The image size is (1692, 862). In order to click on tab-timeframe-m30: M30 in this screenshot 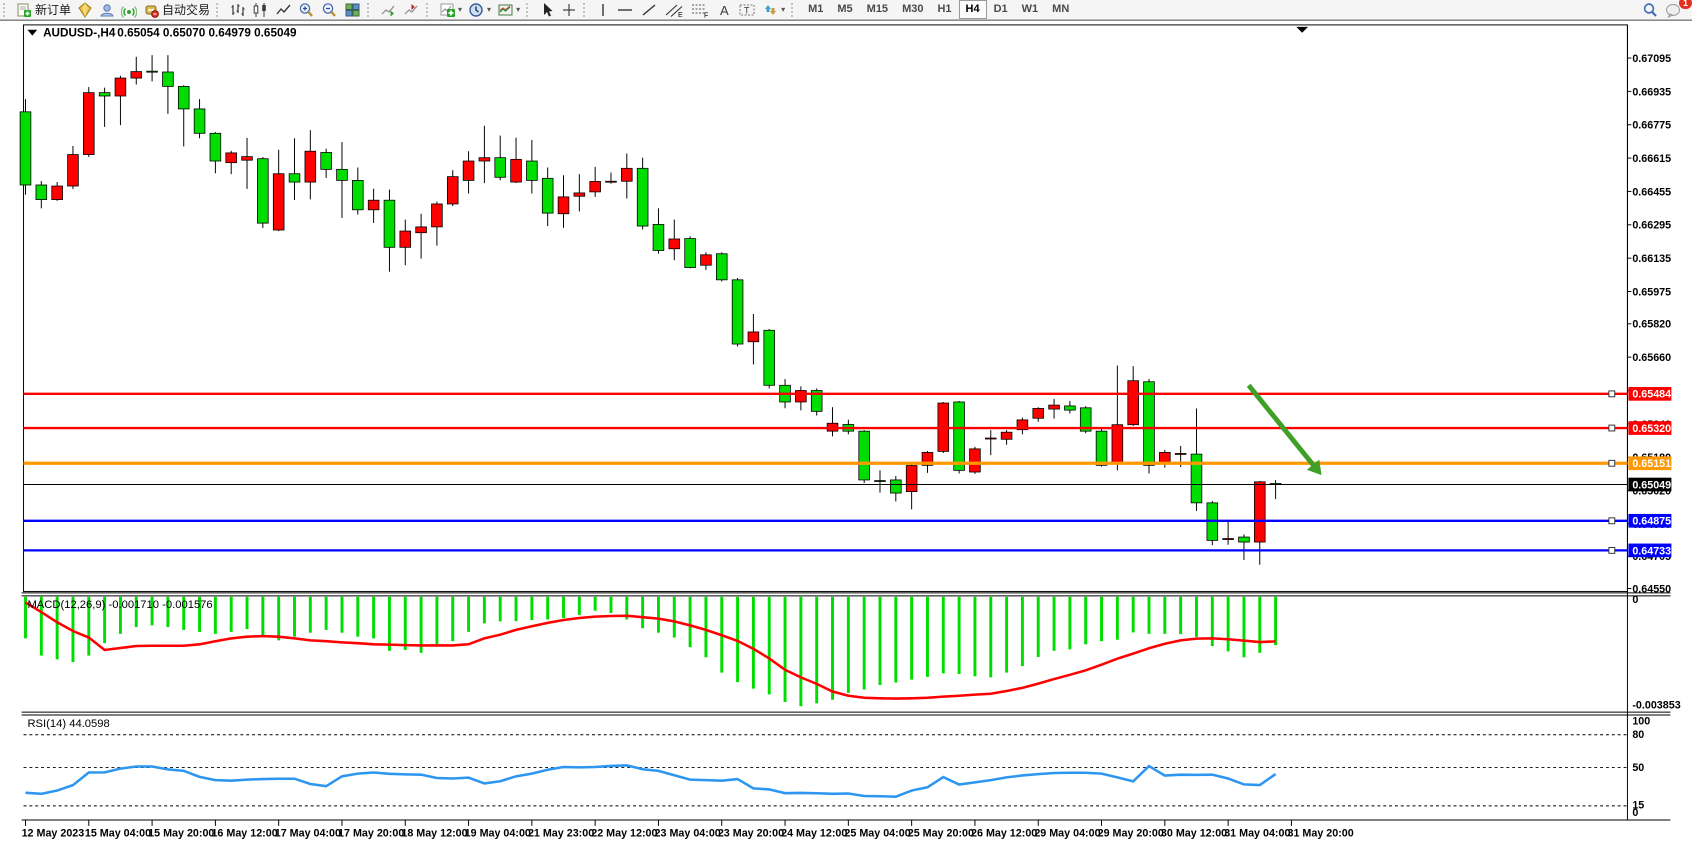, I will do `click(913, 9)`.